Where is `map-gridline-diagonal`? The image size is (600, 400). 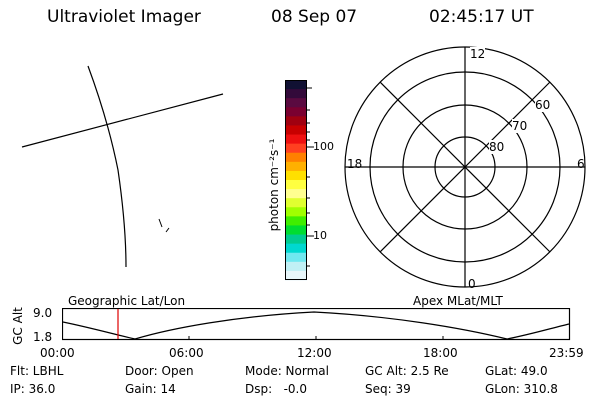
map-gridline-diagonal is located at coordinates (122, 120).